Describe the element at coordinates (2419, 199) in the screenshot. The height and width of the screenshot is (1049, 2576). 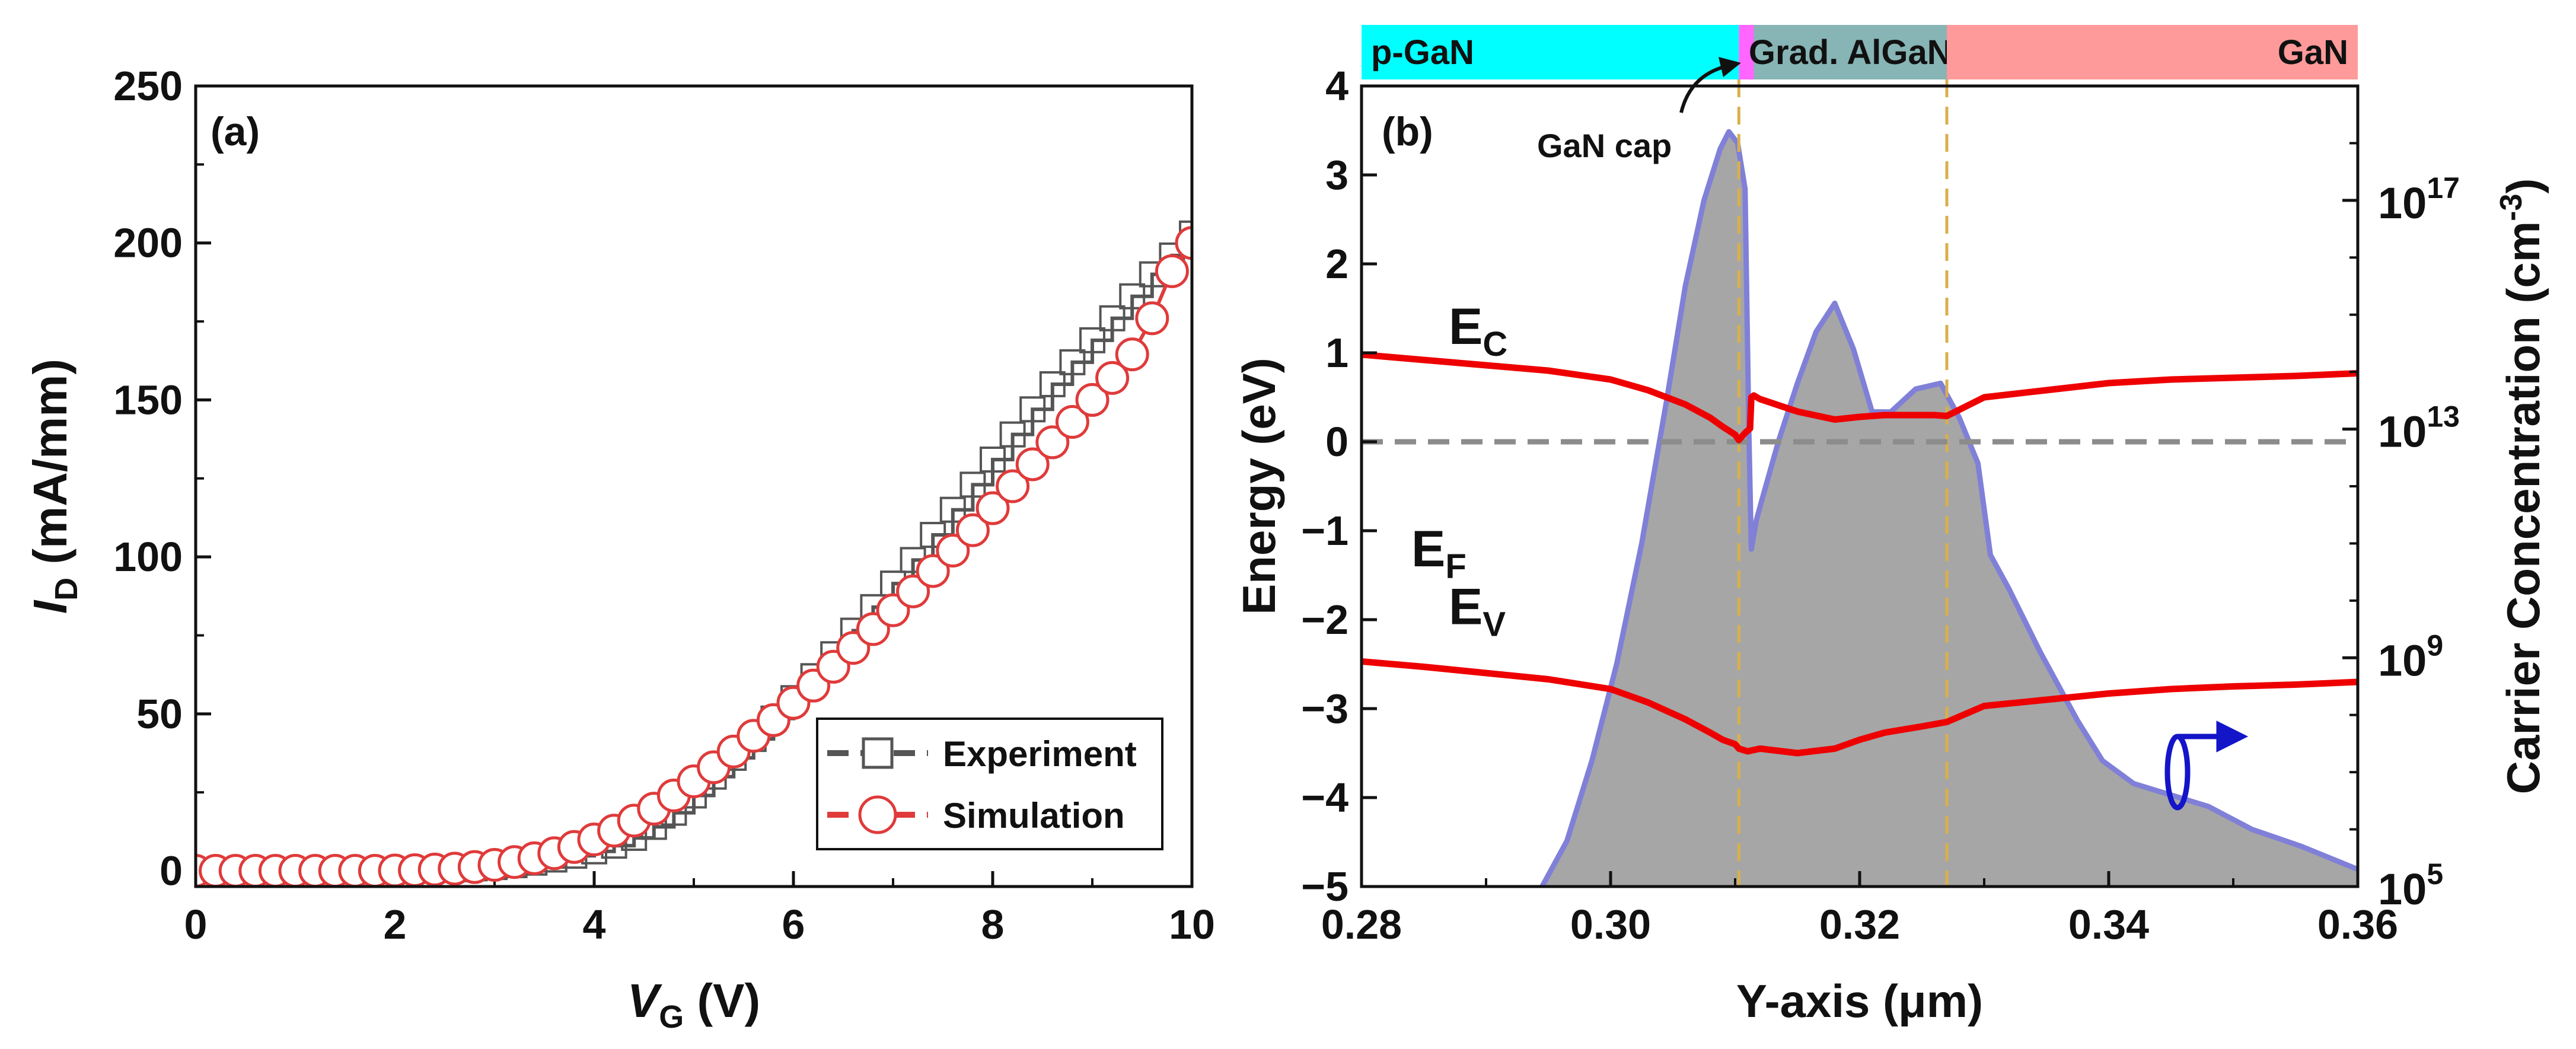
I see `right-y-tick-label: 10¹⁷` at that location.